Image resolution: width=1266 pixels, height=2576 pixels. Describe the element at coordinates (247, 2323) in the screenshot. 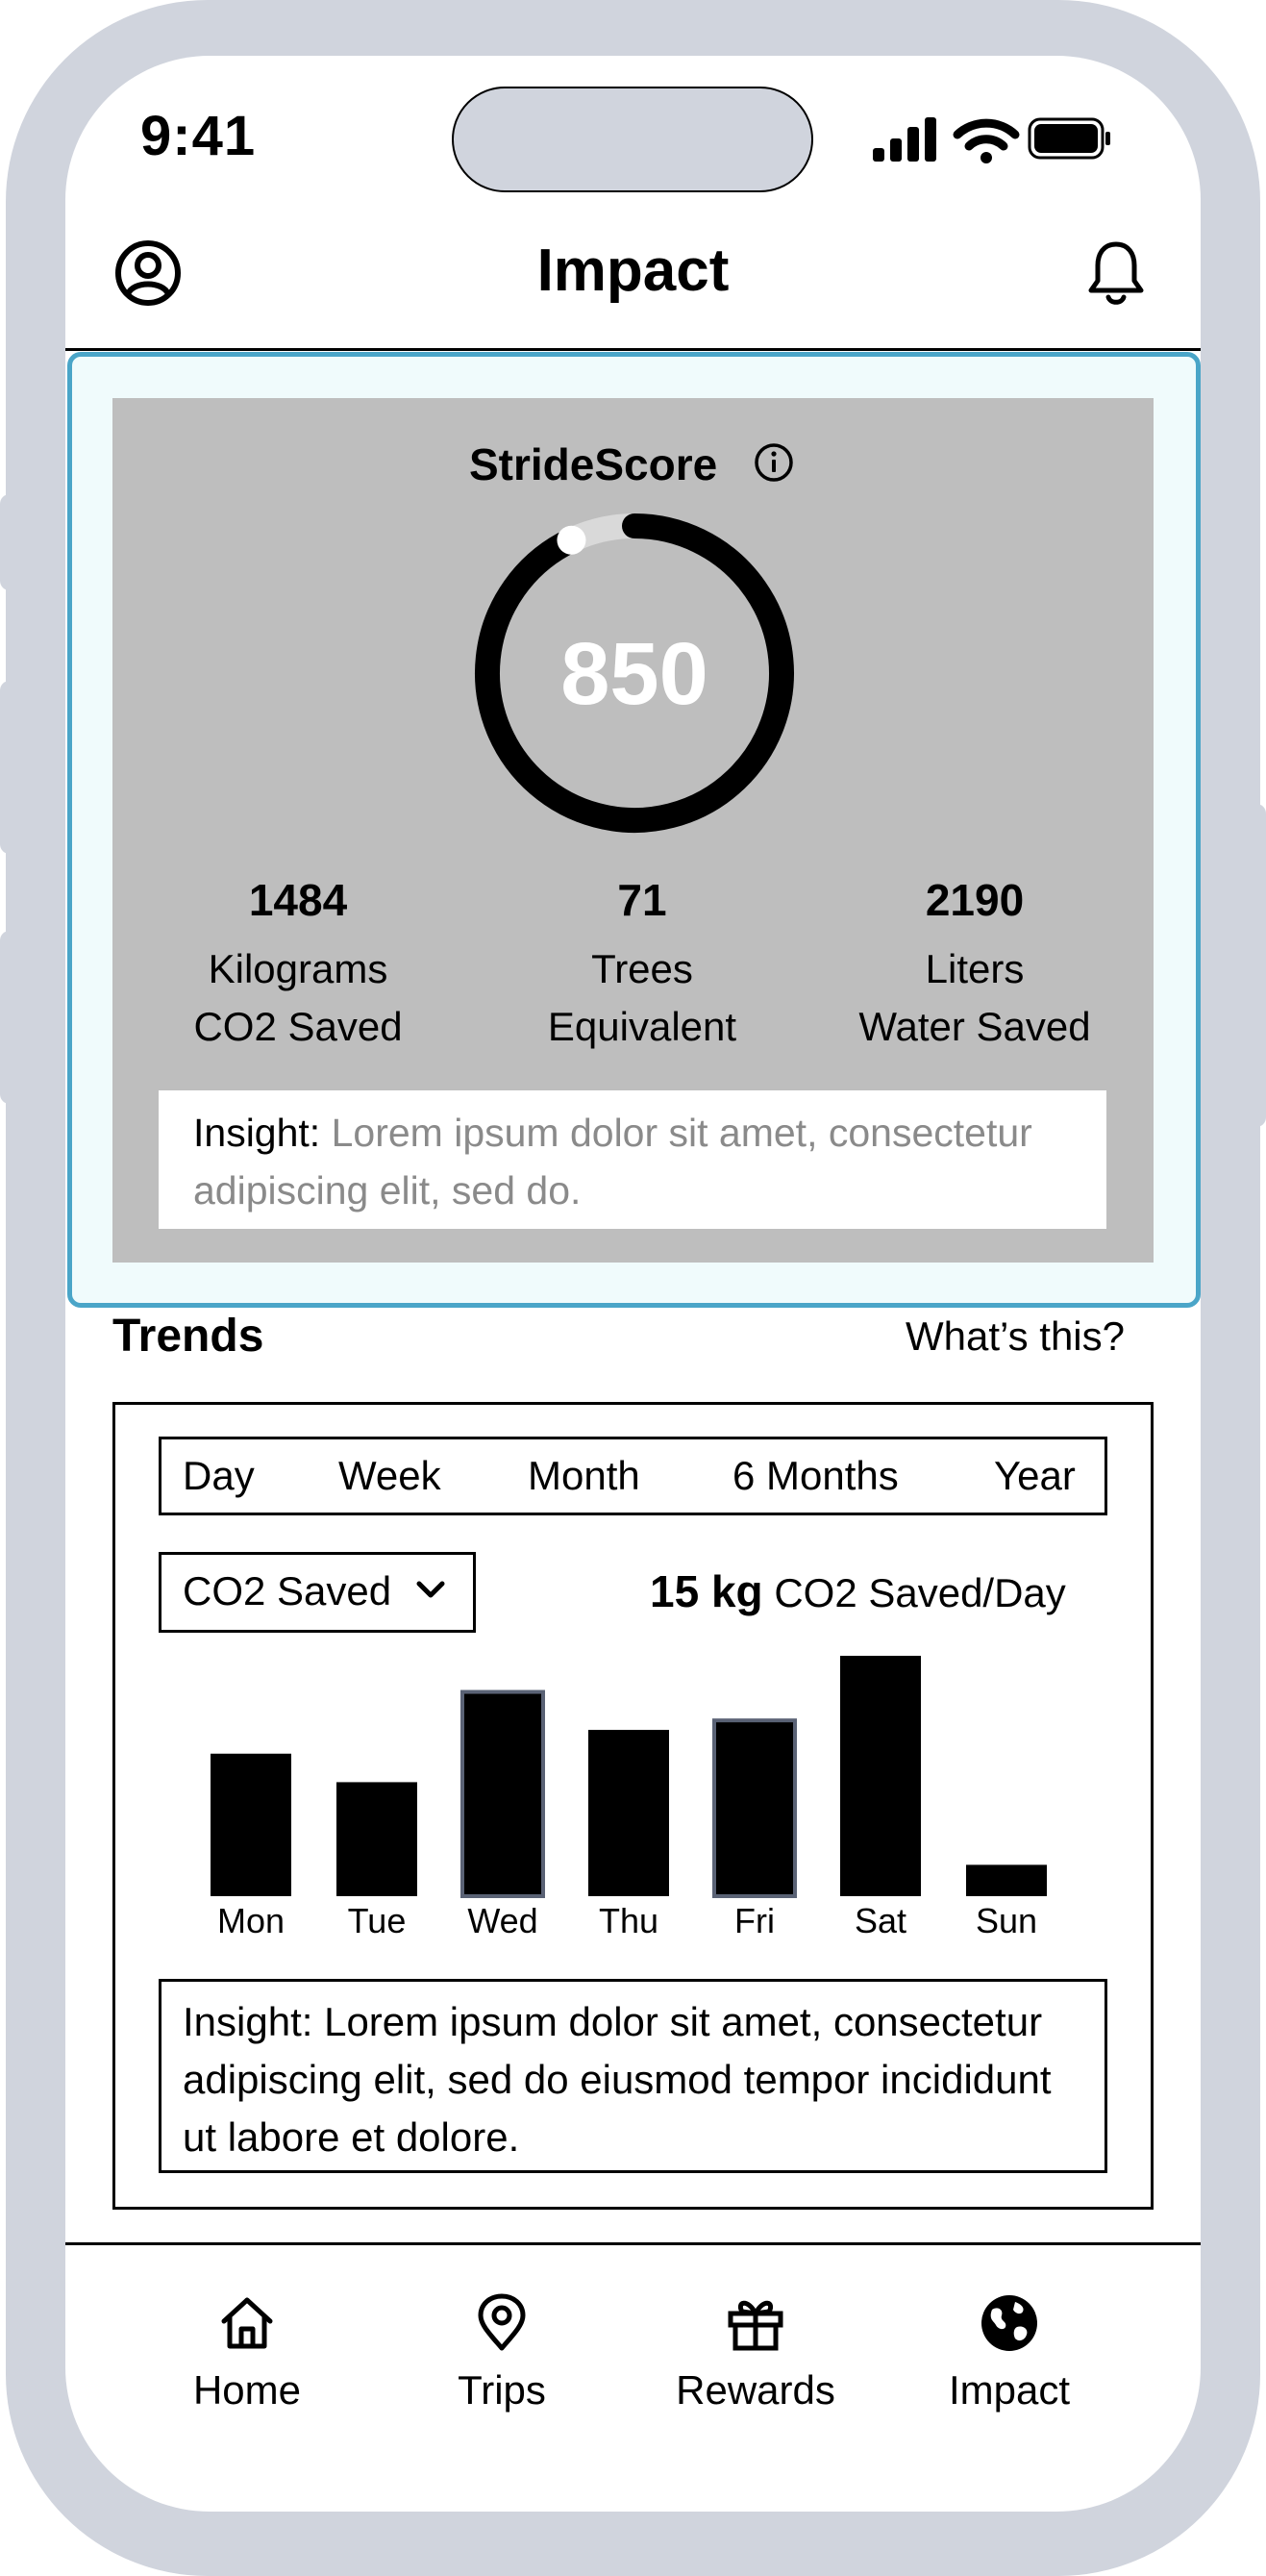

I see `home-icon` at that location.